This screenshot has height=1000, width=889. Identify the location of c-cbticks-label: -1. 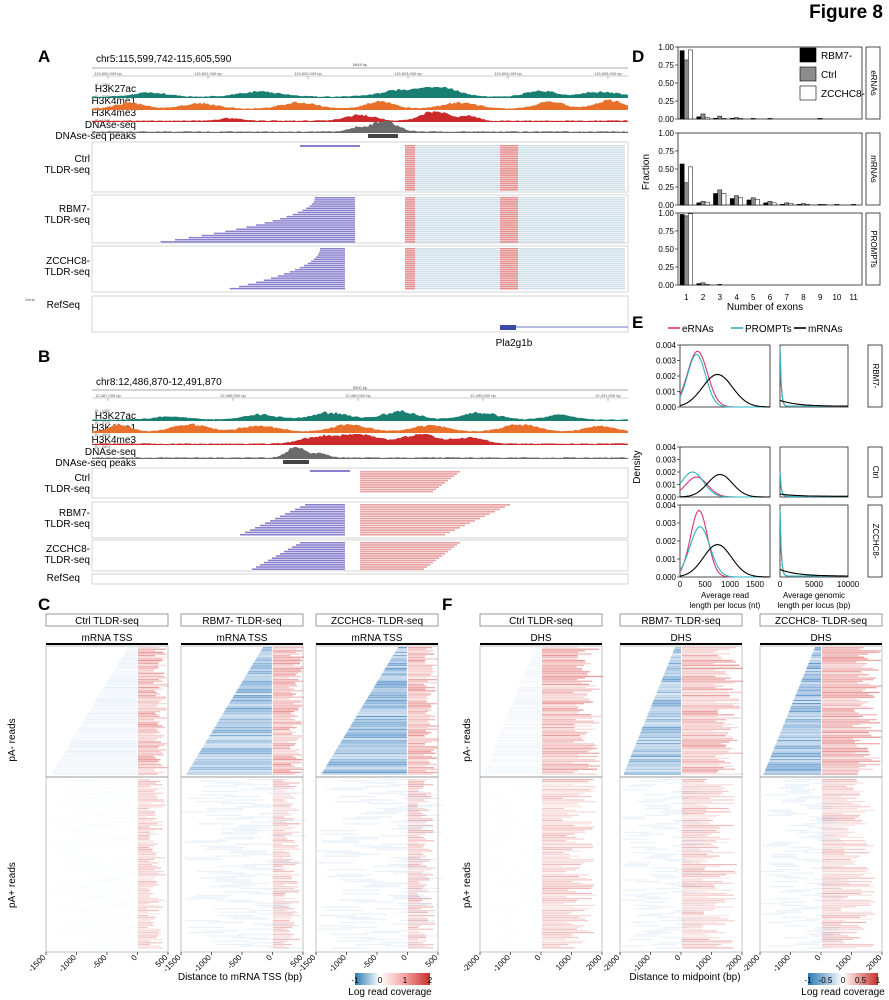
(355, 980).